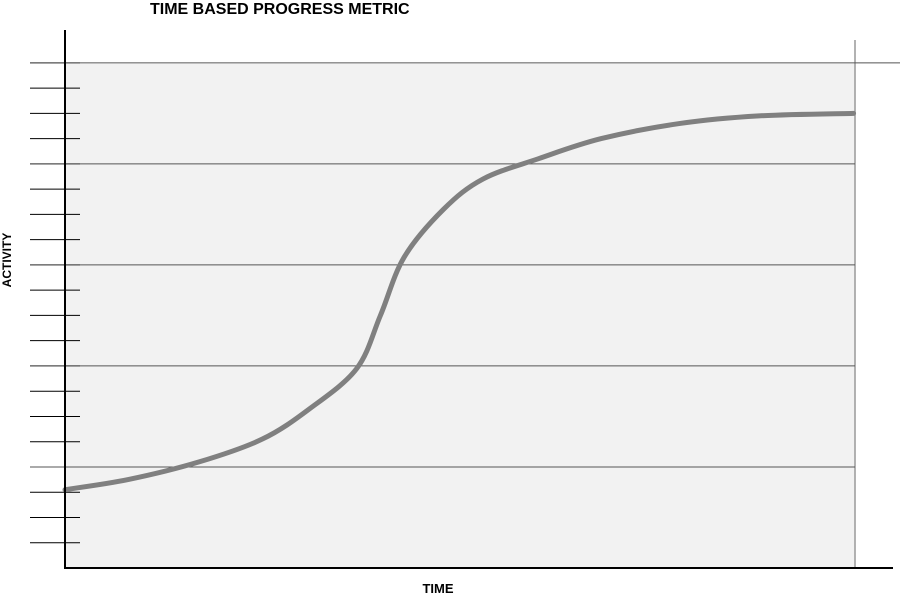 This screenshot has width=900, height=593. Describe the element at coordinates (280, 9) in the screenshot. I see `chart-title: TIME BASED PROGRESS METRIC` at that location.